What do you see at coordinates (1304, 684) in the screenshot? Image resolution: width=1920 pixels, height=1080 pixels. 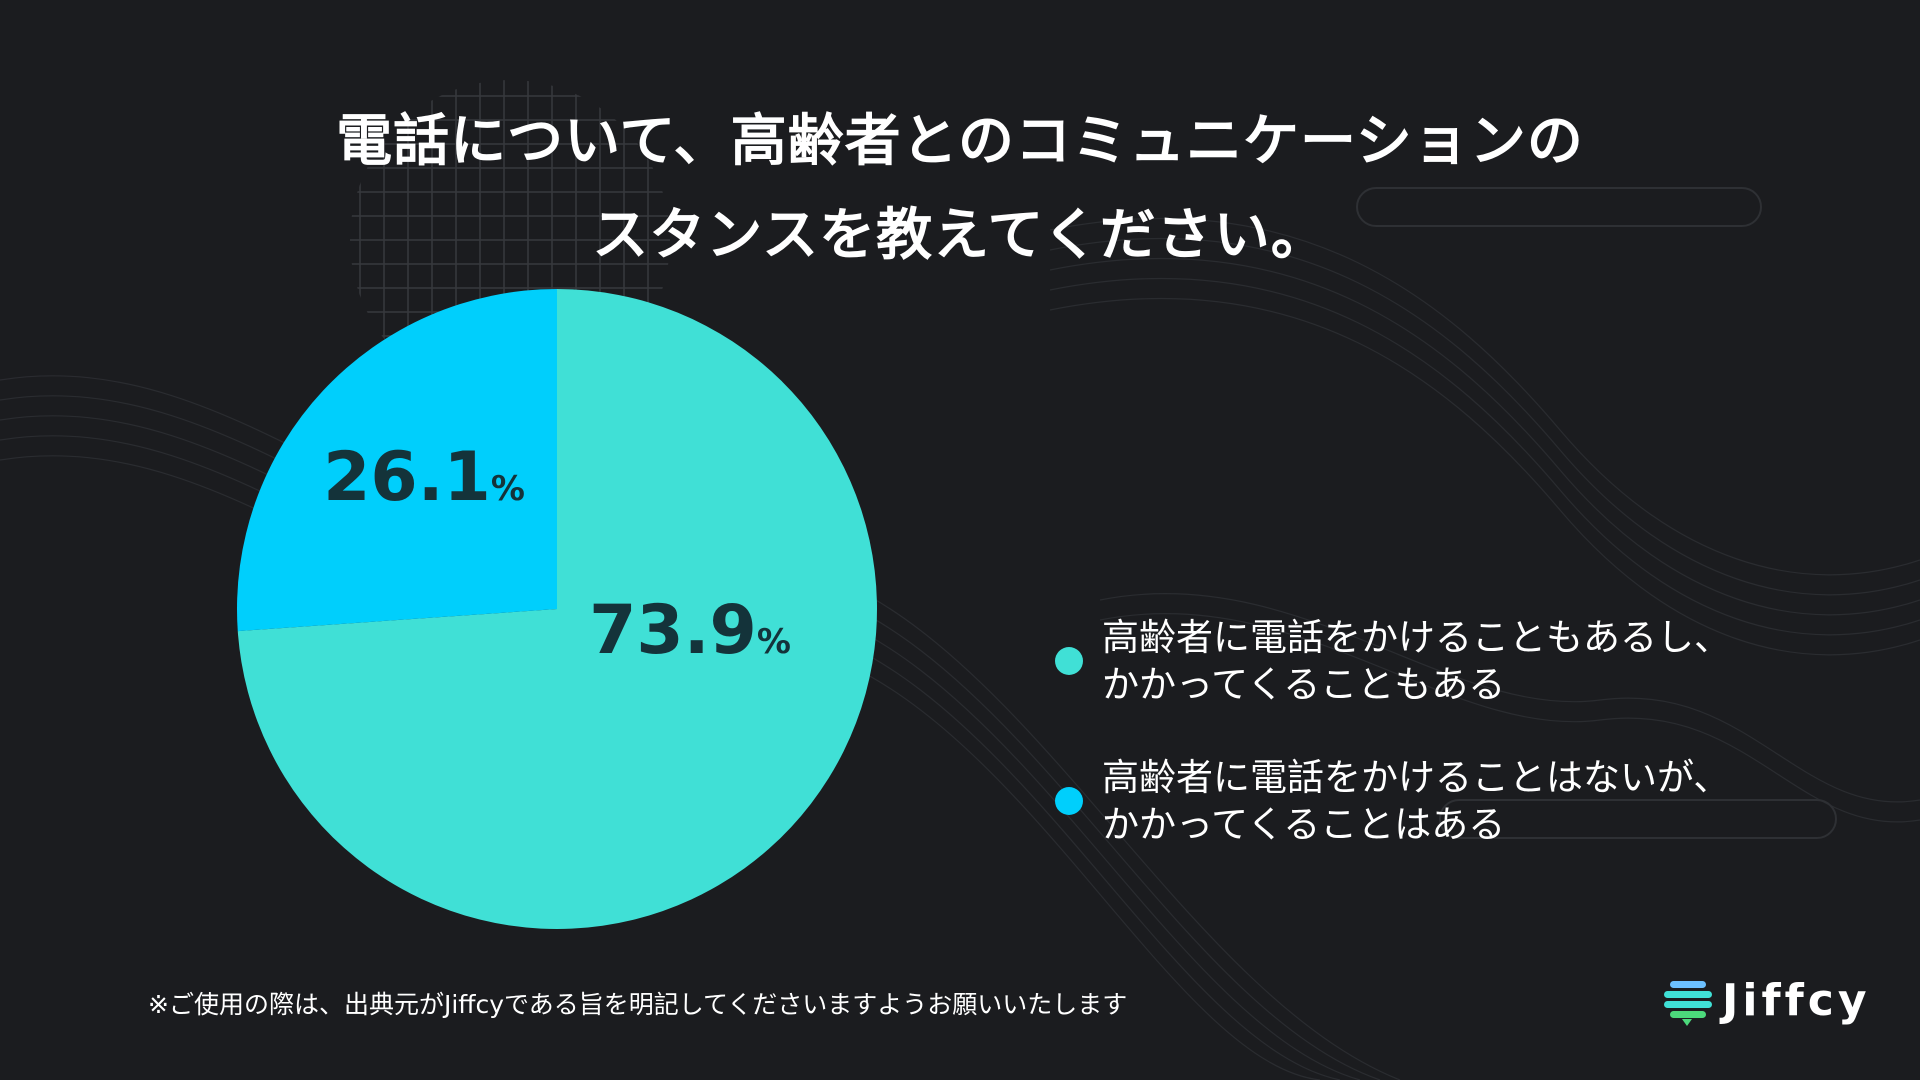 I see `legend-label-line-2: かかってくることもある` at bounding box center [1304, 684].